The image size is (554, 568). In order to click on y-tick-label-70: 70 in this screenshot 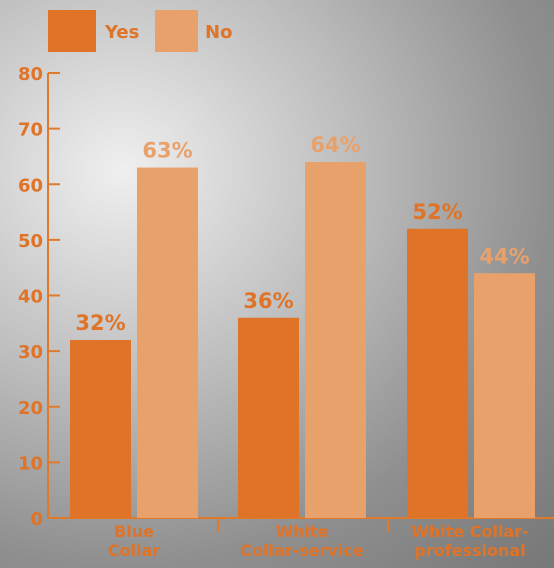, I will do `click(30, 130)`.